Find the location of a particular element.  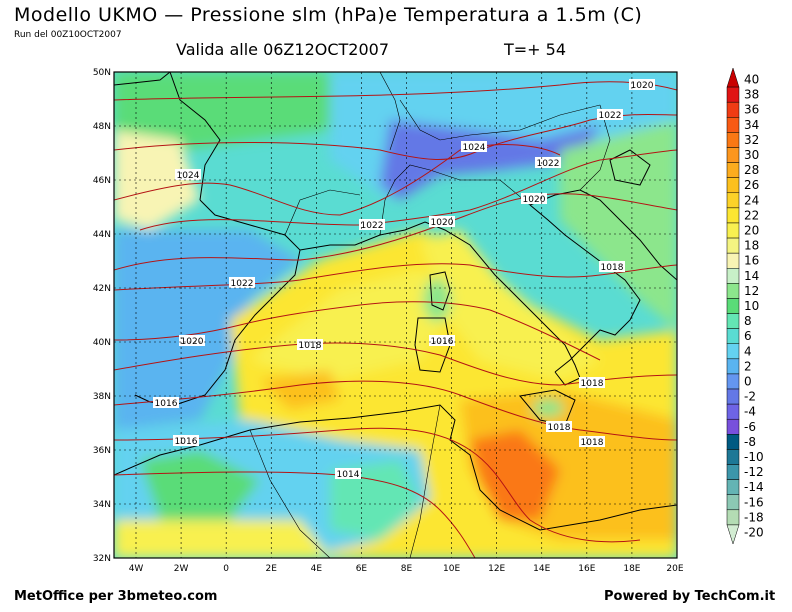

colorbar-label: -8 is located at coordinates (750, 442).